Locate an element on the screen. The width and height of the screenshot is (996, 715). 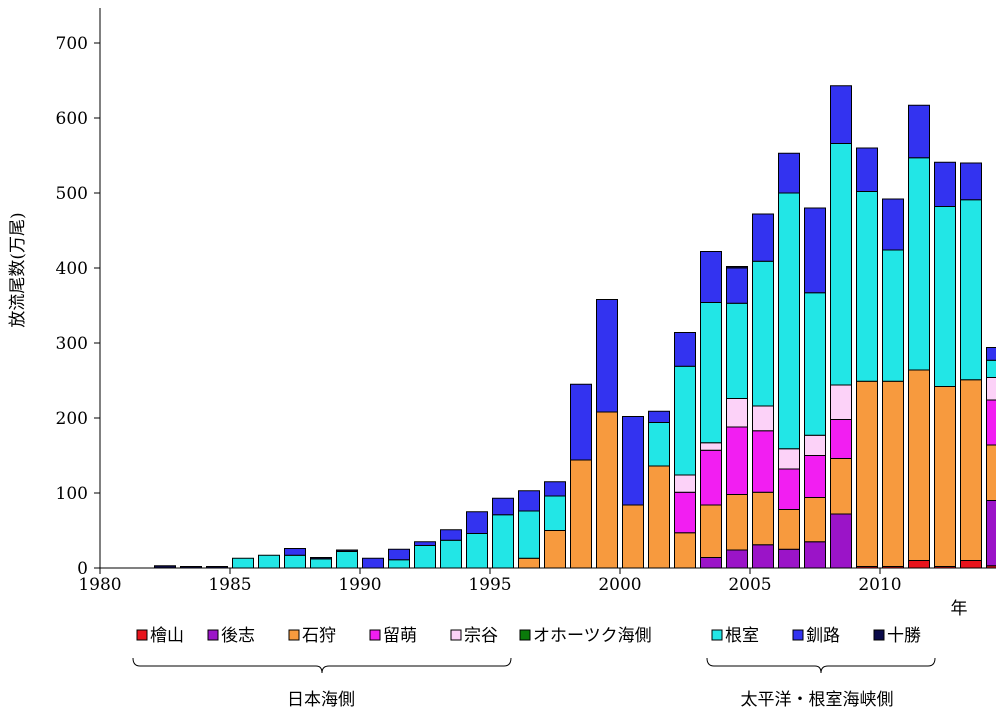
x-ticks: 1980 1985 1990 1995 2000 2005 2010 is located at coordinates (490, 581).